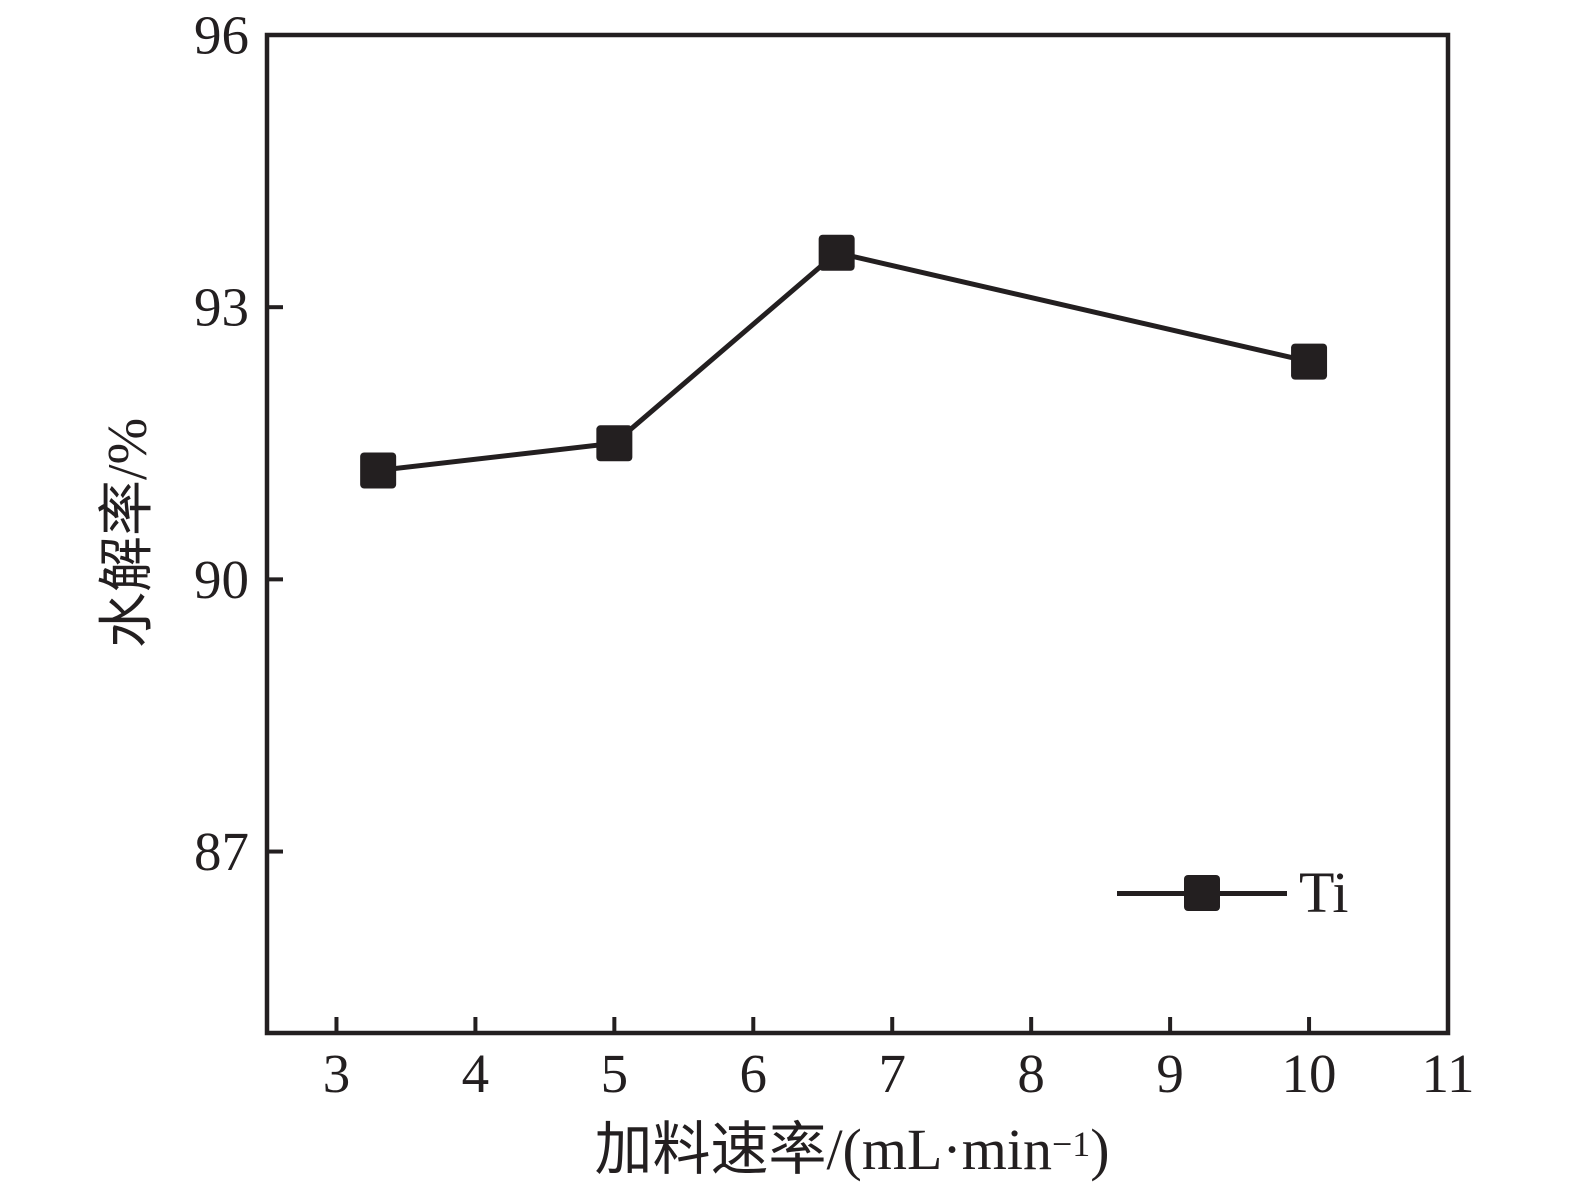 The height and width of the screenshot is (1201, 1575). I want to click on x-axis-title: 加料速率/(mL·min−1), so click(852, 1149).